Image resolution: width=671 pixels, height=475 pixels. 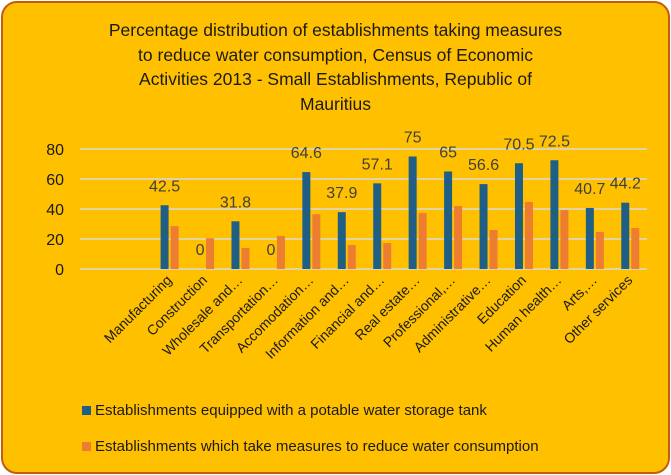 What do you see at coordinates (86, 446) in the screenshot?
I see `legend-swatch-orange` at bounding box center [86, 446].